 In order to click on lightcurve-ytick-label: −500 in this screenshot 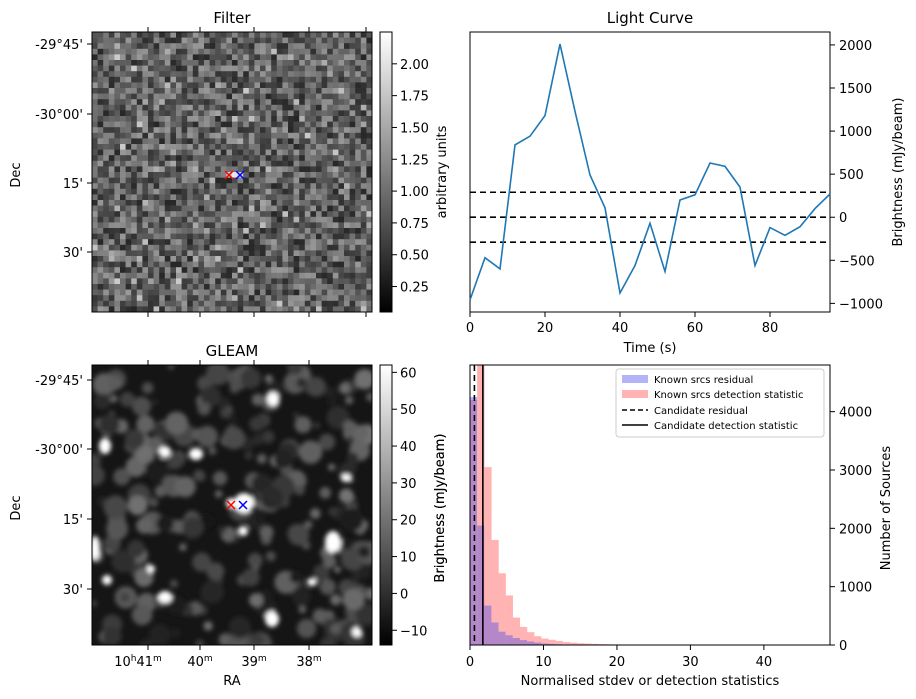, I will do `click(857, 261)`.